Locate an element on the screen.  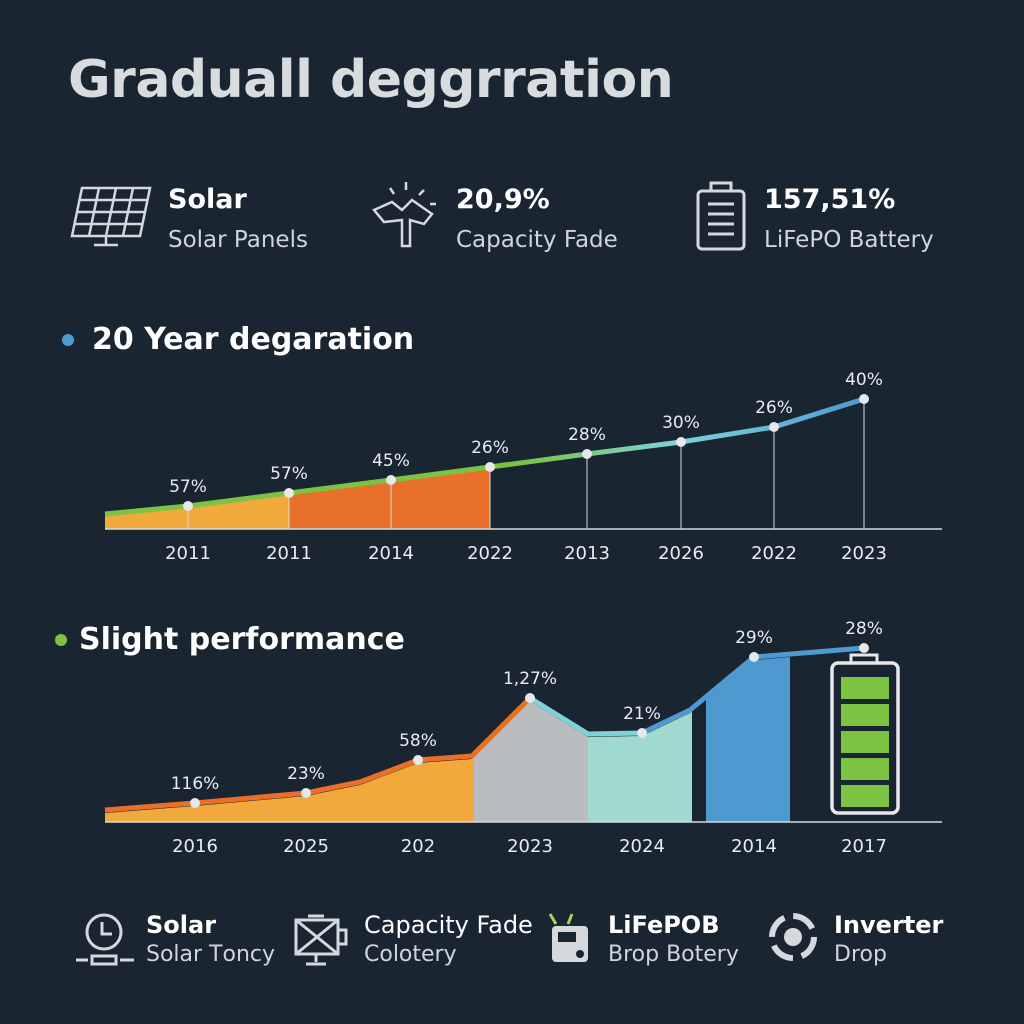
chart1-heading: 20 Year degaration is located at coordinates (238, 339).